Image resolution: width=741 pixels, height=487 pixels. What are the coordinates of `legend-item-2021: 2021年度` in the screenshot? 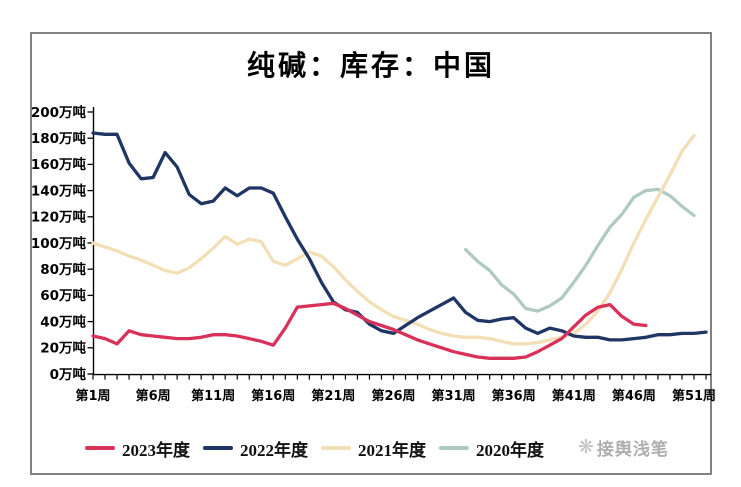 It's located at (373, 448).